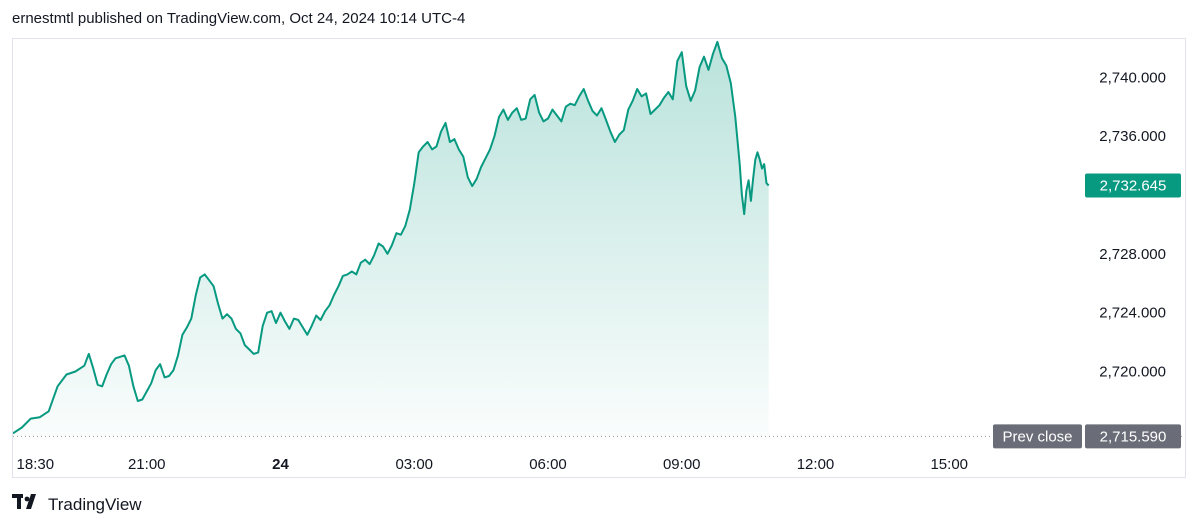 The width and height of the screenshot is (1200, 528). What do you see at coordinates (414, 464) in the screenshot?
I see `x-tick-label: 03:00` at bounding box center [414, 464].